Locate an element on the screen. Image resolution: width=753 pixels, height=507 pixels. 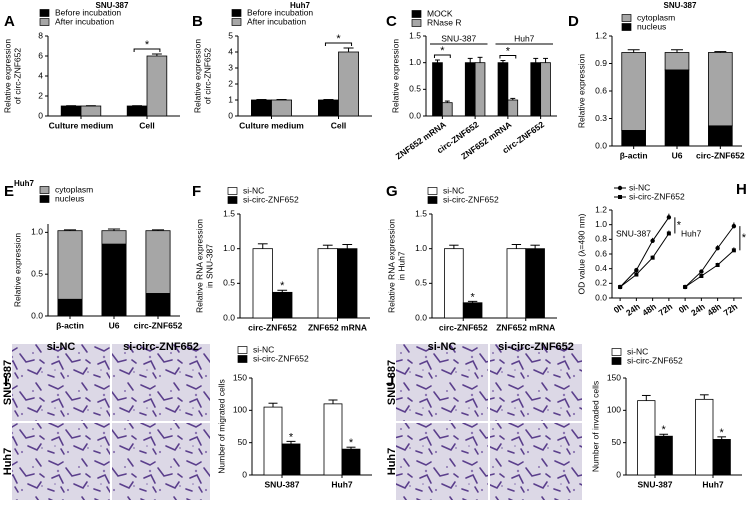
legend-label: After incubation is located at coordinates (276, 21).